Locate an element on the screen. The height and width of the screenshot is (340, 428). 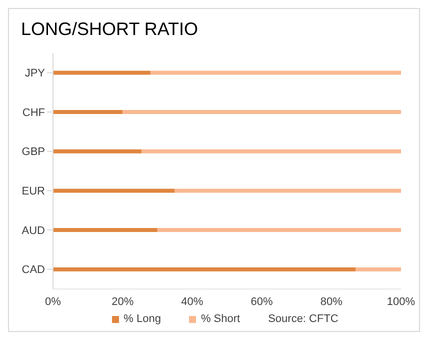
y-tick-label: AUD is located at coordinates (34, 230).